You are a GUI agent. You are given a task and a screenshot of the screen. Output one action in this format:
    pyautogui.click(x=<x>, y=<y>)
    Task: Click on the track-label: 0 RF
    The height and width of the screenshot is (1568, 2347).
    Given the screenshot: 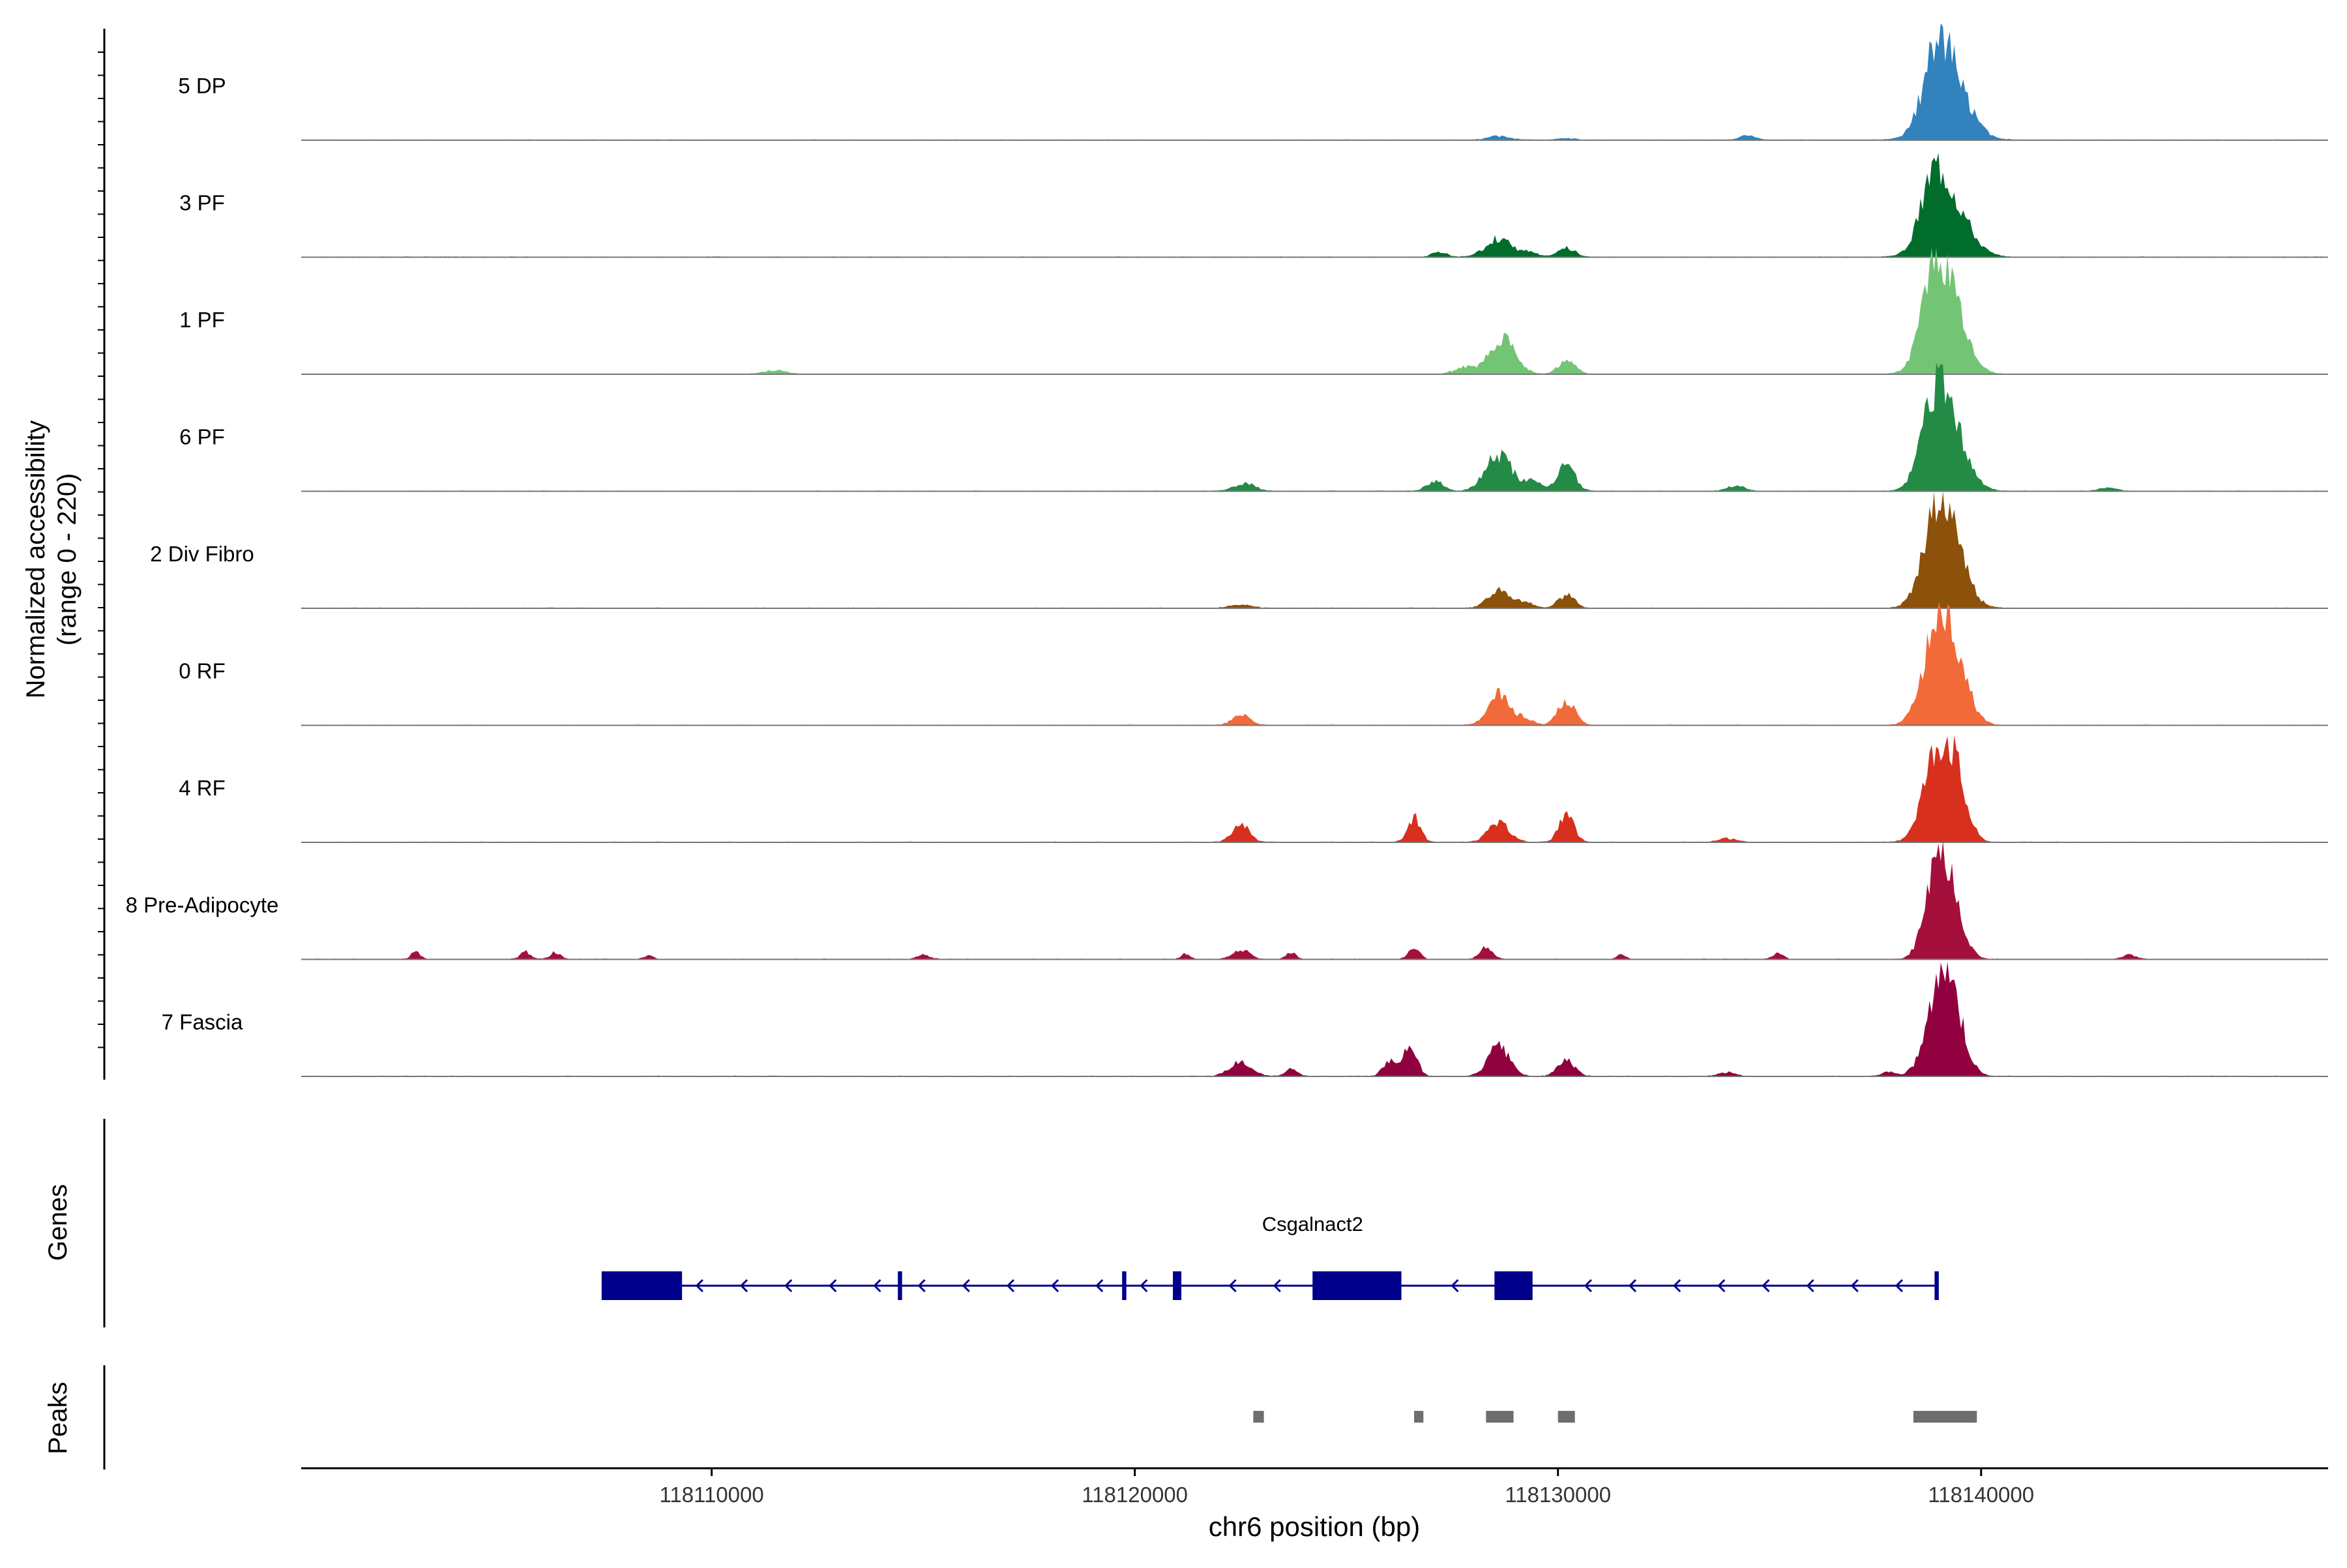 What is the action you would take?
    pyautogui.click(x=202, y=671)
    